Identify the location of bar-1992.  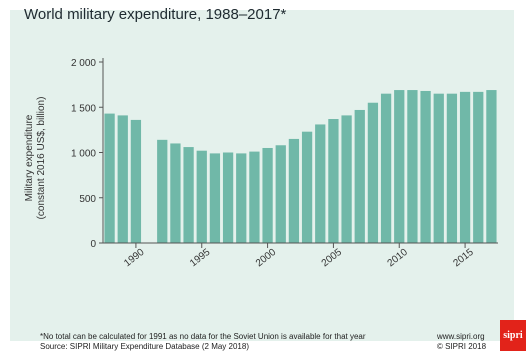
(162, 191).